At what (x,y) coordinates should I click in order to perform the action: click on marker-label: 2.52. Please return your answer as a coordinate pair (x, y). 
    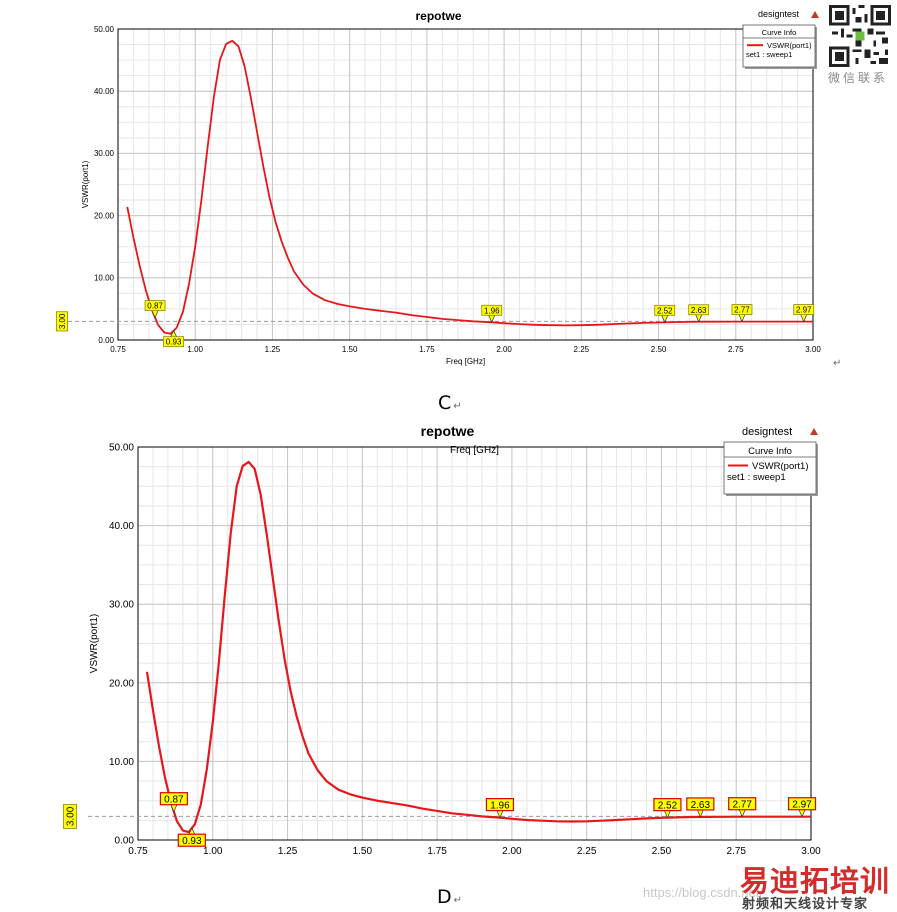
    Looking at the image, I should click on (668, 806).